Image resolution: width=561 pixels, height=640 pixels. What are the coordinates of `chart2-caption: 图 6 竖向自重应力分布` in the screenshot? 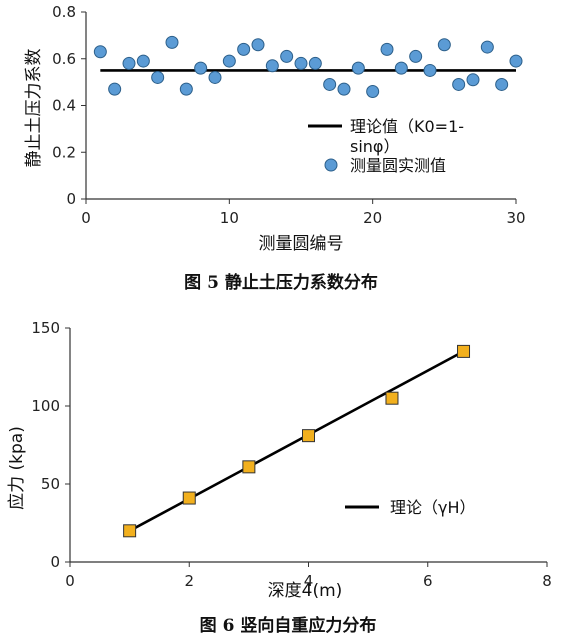 It's located at (288, 625).